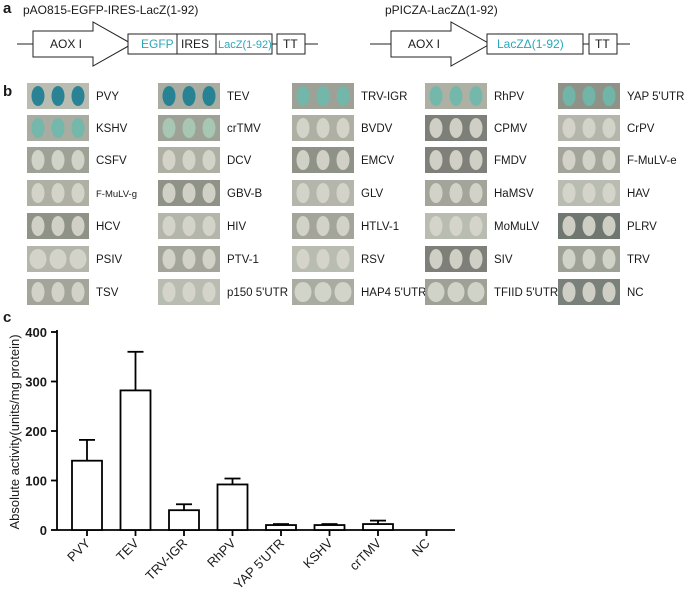  What do you see at coordinates (441, 44) in the screenshot?
I see `construct2-promoter-arrow` at bounding box center [441, 44].